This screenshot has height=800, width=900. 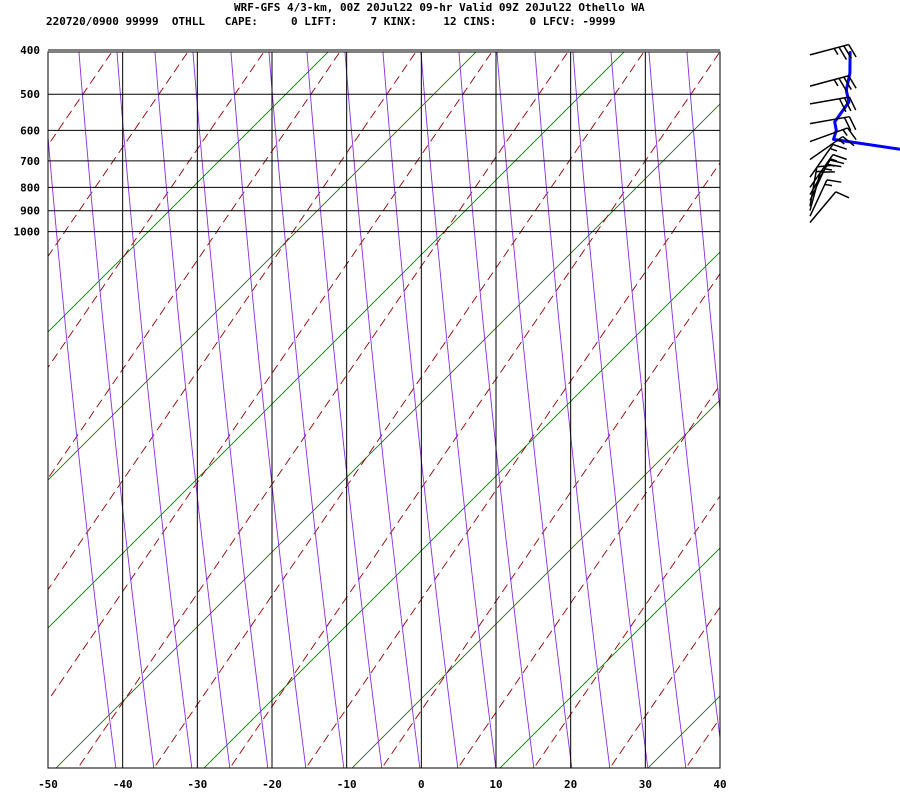 I want to click on y-tick-label: 800, so click(x=30, y=187).